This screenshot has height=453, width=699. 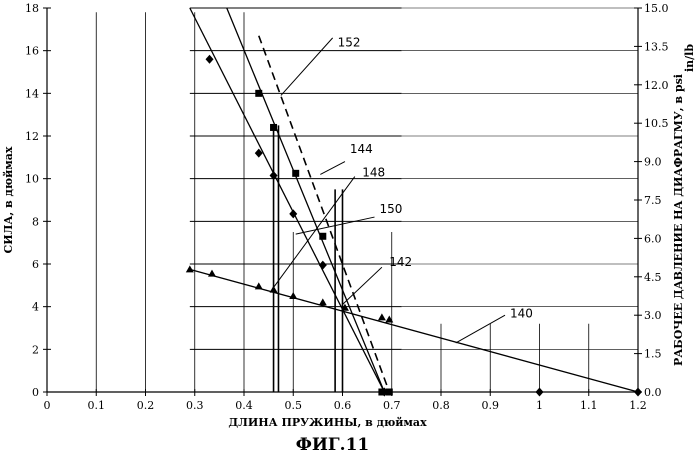 What do you see at coordinates (441, 405) in the screenshot?
I see `x-tick-label: 0.8` at bounding box center [441, 405].